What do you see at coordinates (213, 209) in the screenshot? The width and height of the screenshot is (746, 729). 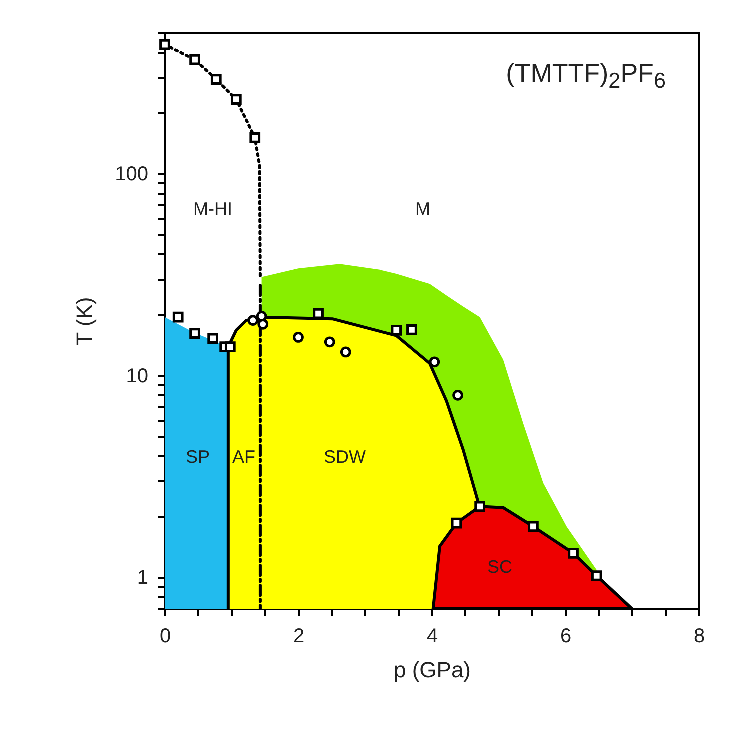 I see `annotation: M-HI` at bounding box center [213, 209].